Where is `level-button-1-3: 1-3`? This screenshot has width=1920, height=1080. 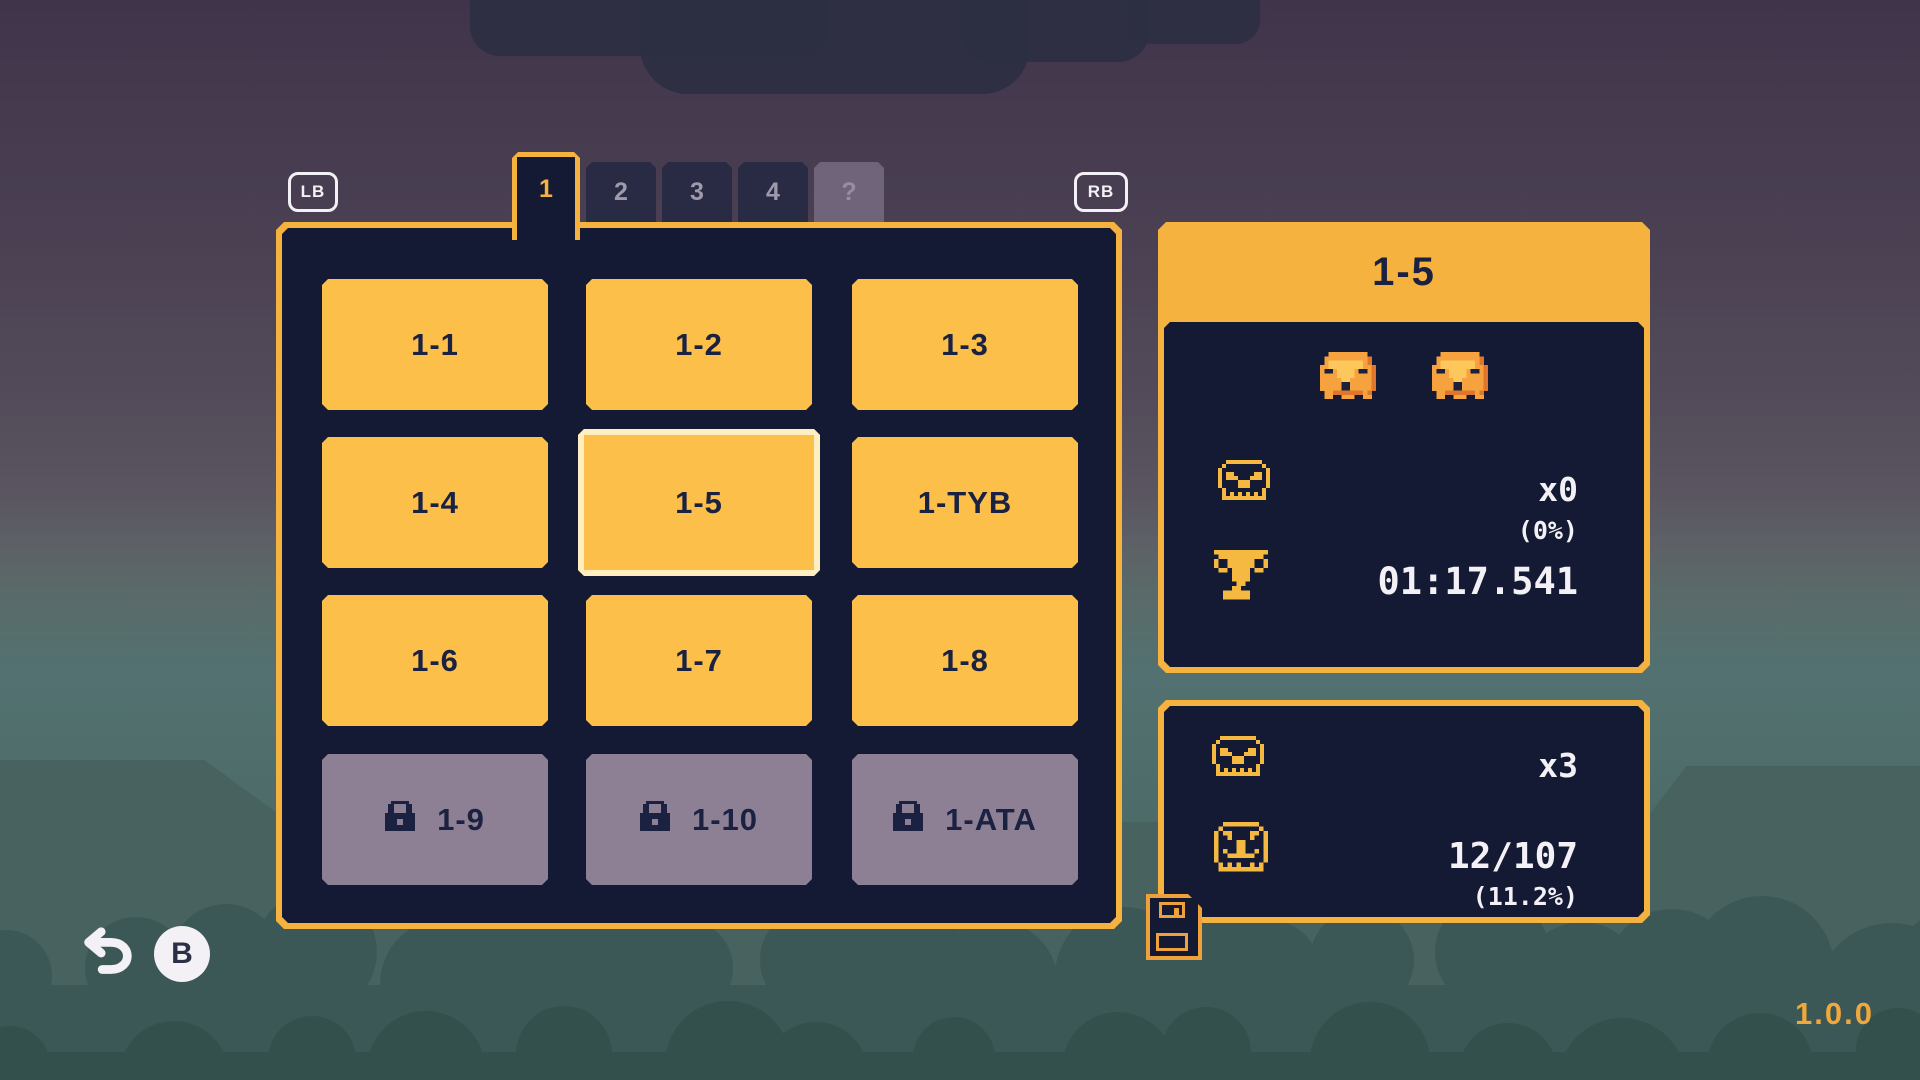 level-button-1-3: 1-3 is located at coordinates (965, 344).